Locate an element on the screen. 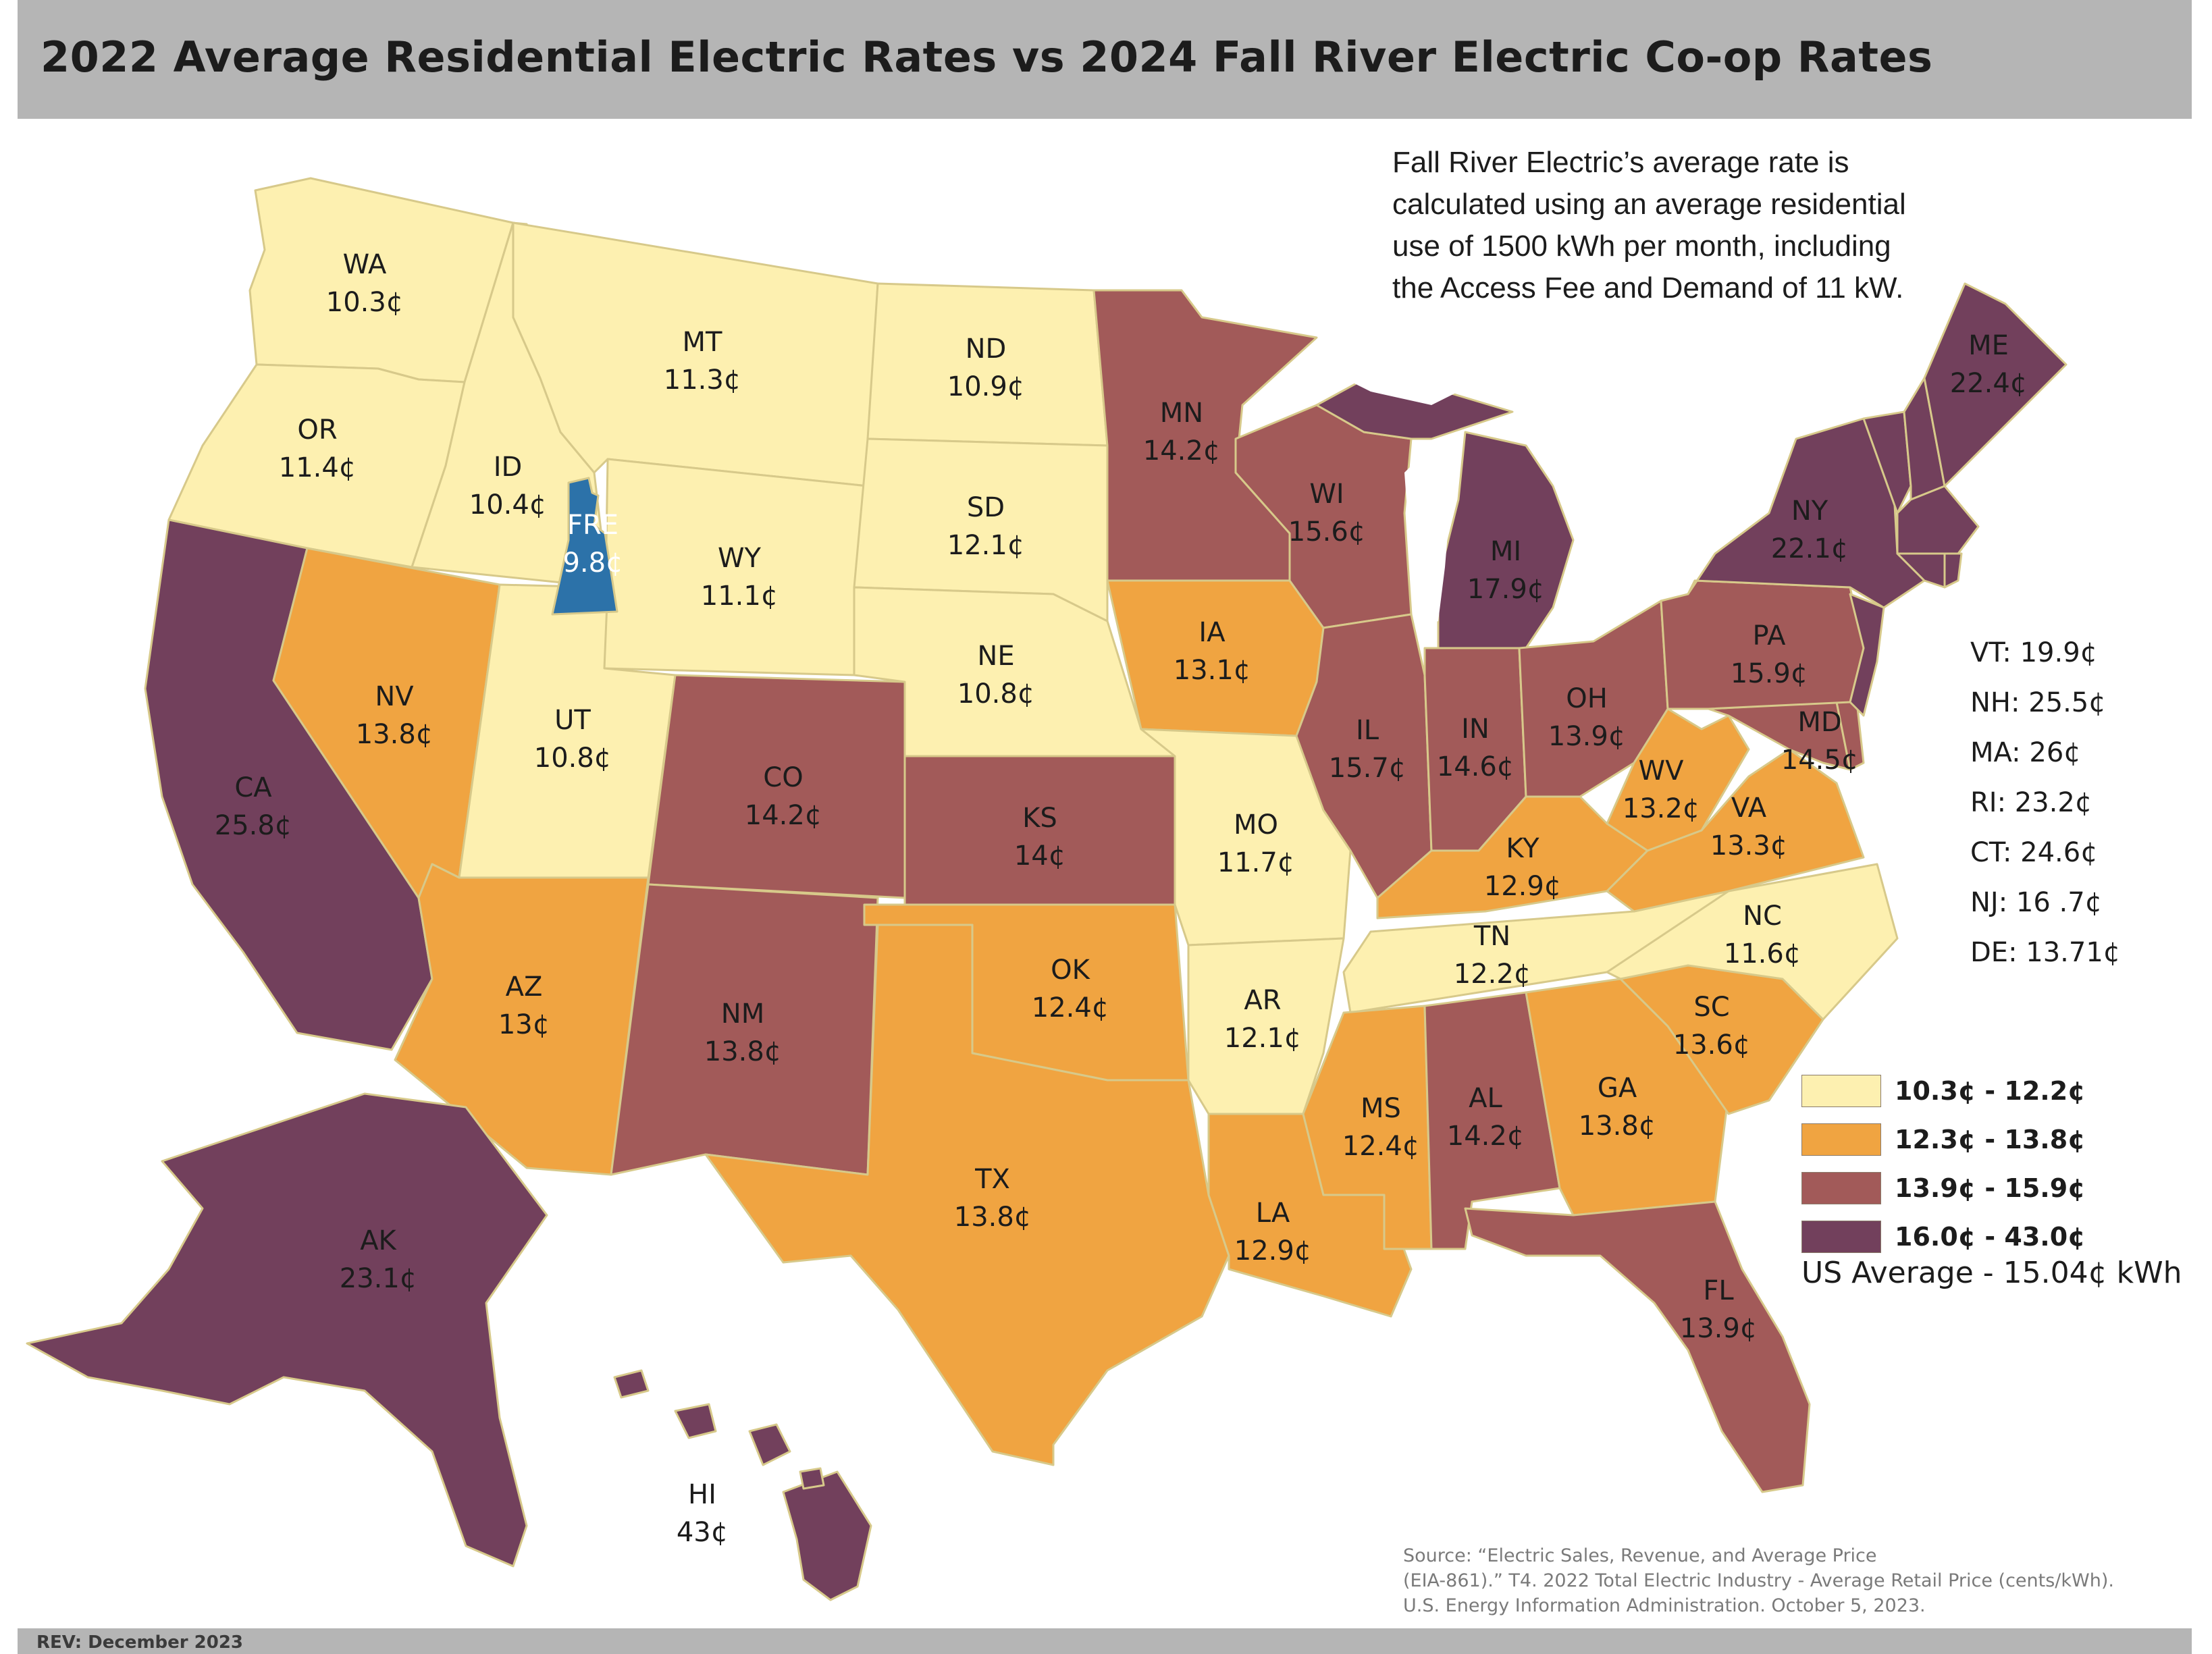 This screenshot has height=1654, width=2212. state-label-MS: MS 12.4¢ is located at coordinates (1381, 1127).